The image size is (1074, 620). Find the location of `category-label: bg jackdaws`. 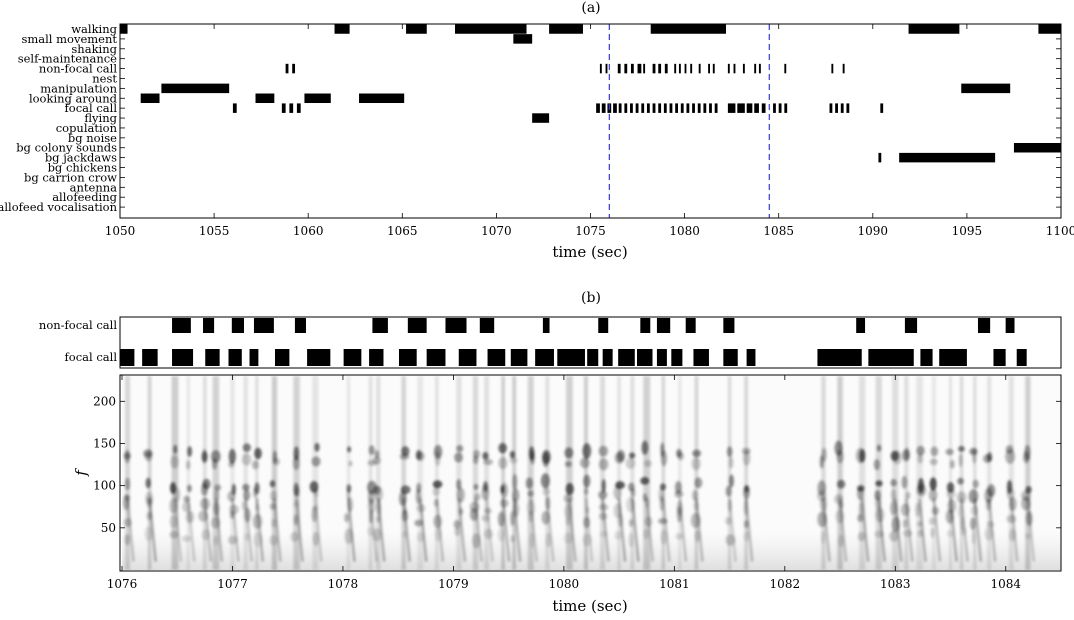

category-label: bg jackdaws is located at coordinates (81, 158).